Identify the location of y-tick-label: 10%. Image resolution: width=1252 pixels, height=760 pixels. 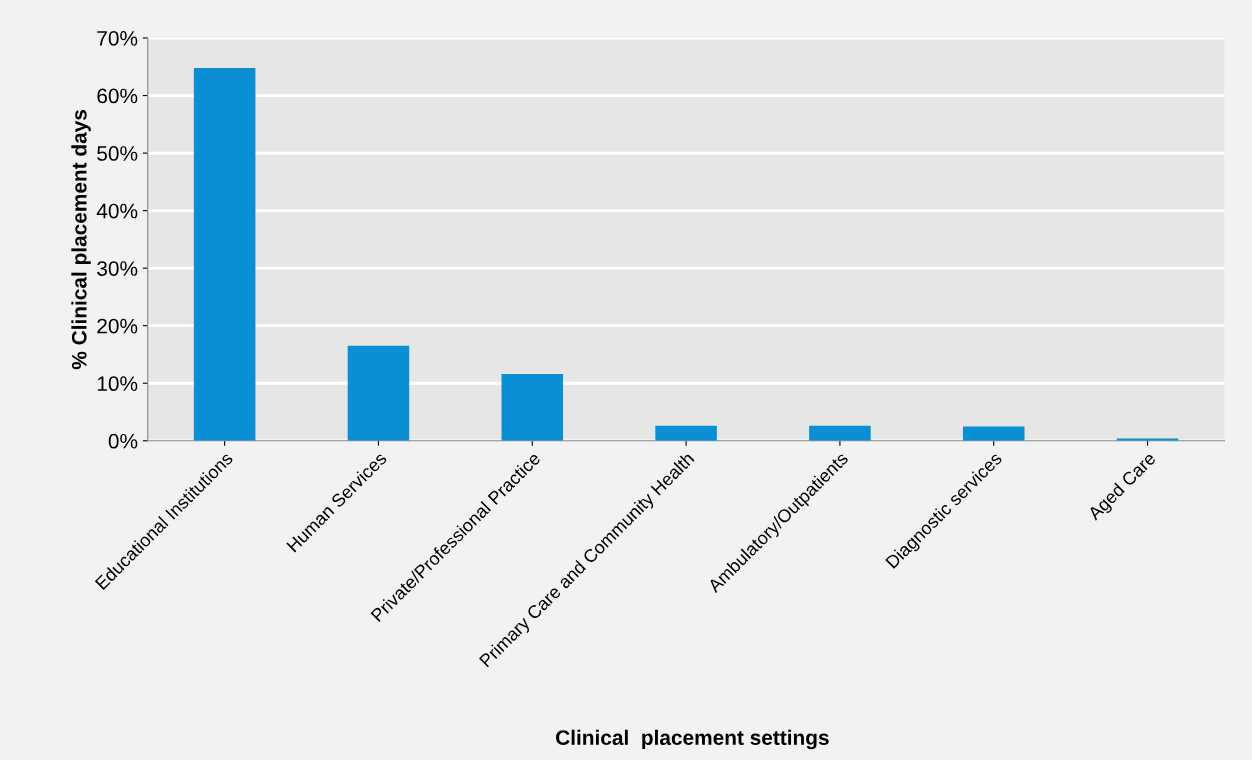
(117, 384).